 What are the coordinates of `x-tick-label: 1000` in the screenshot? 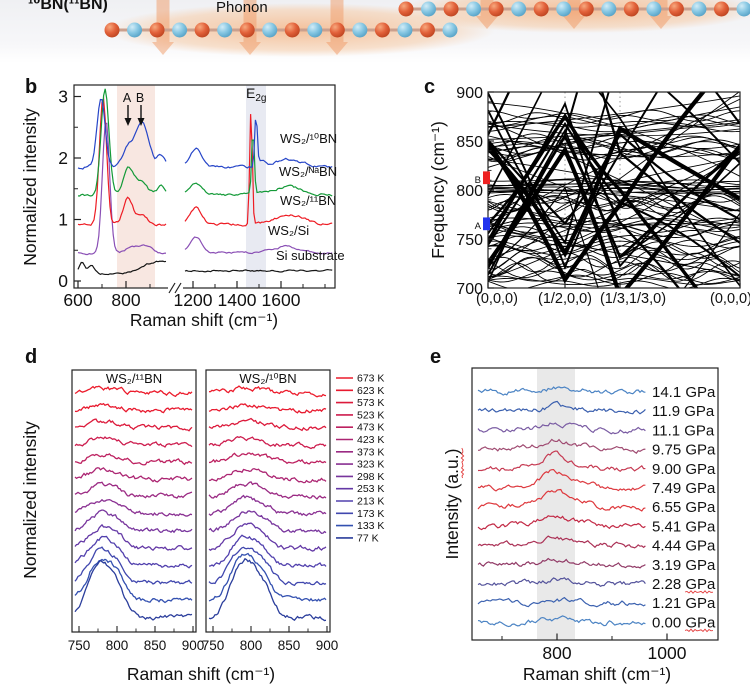 It's located at (667, 653).